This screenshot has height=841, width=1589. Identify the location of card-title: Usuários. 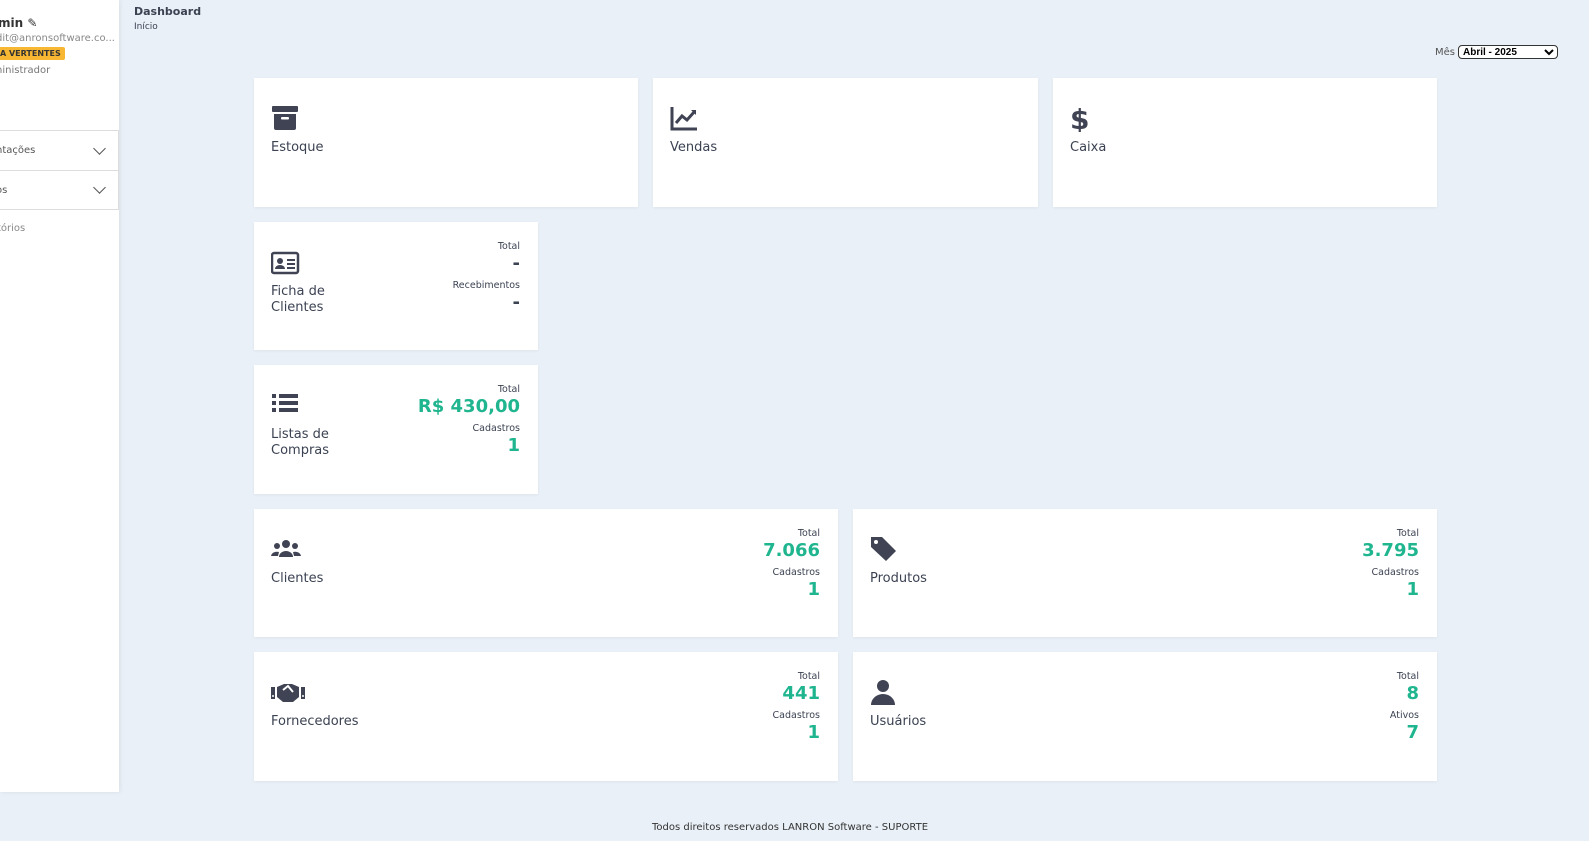
(898, 721).